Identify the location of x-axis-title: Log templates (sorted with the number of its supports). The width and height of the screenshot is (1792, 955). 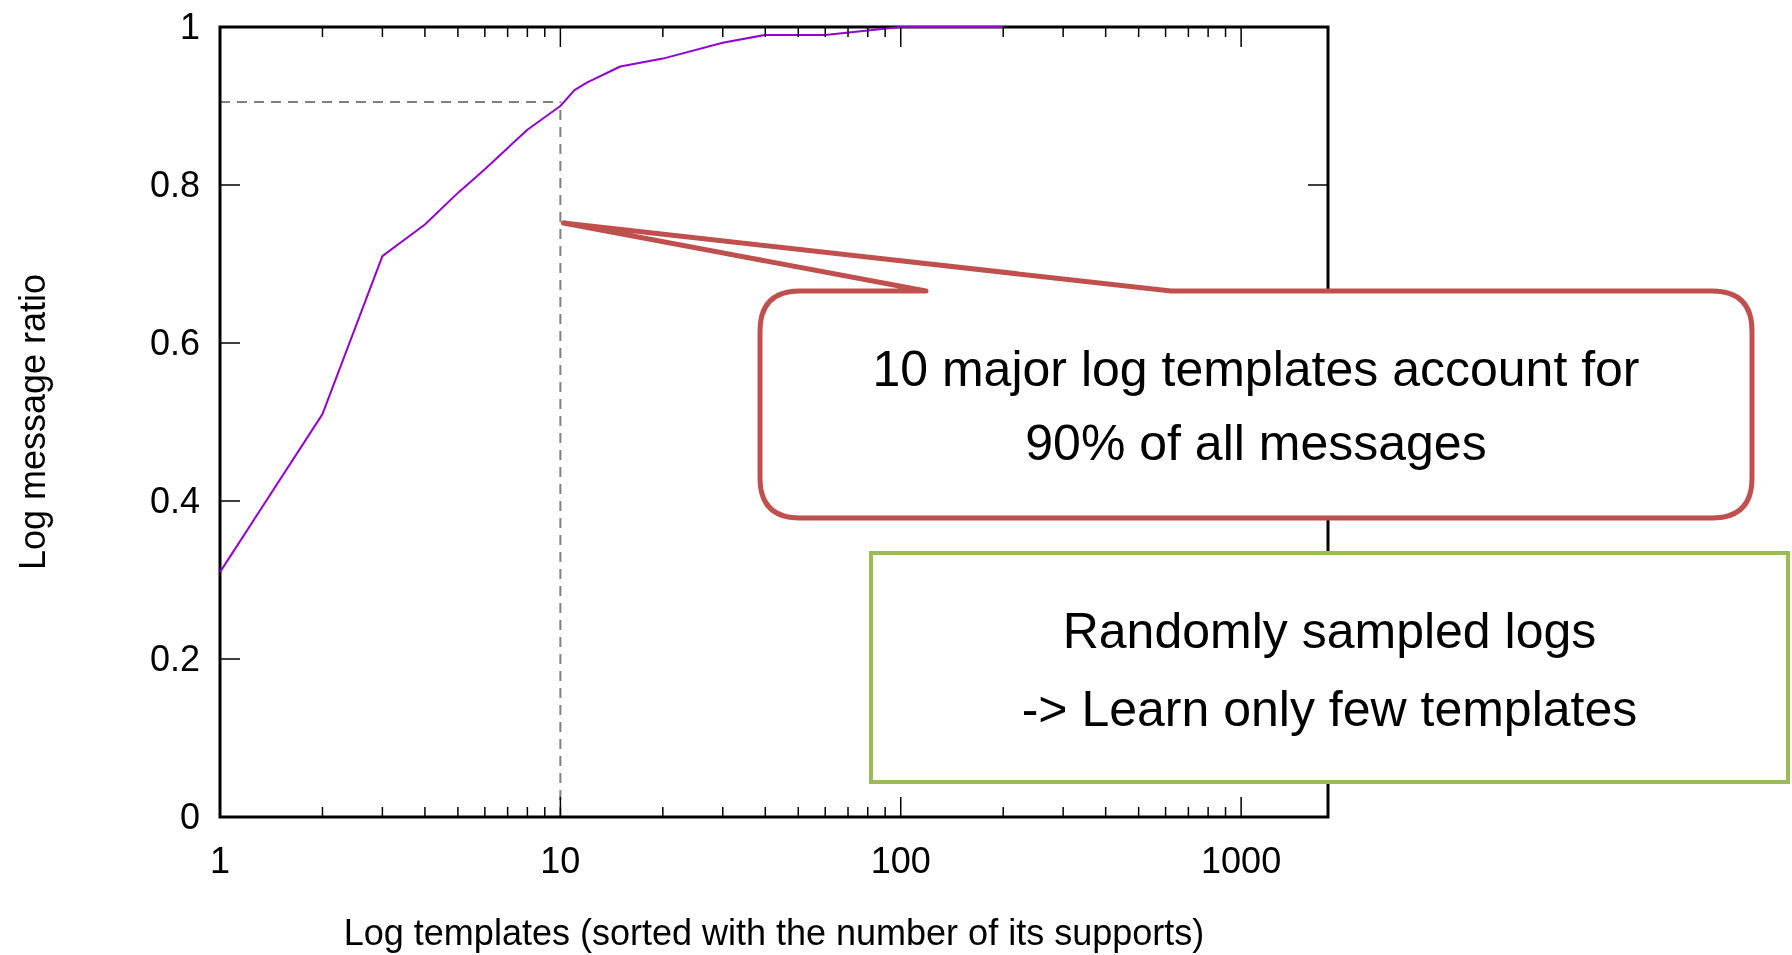
(774, 932).